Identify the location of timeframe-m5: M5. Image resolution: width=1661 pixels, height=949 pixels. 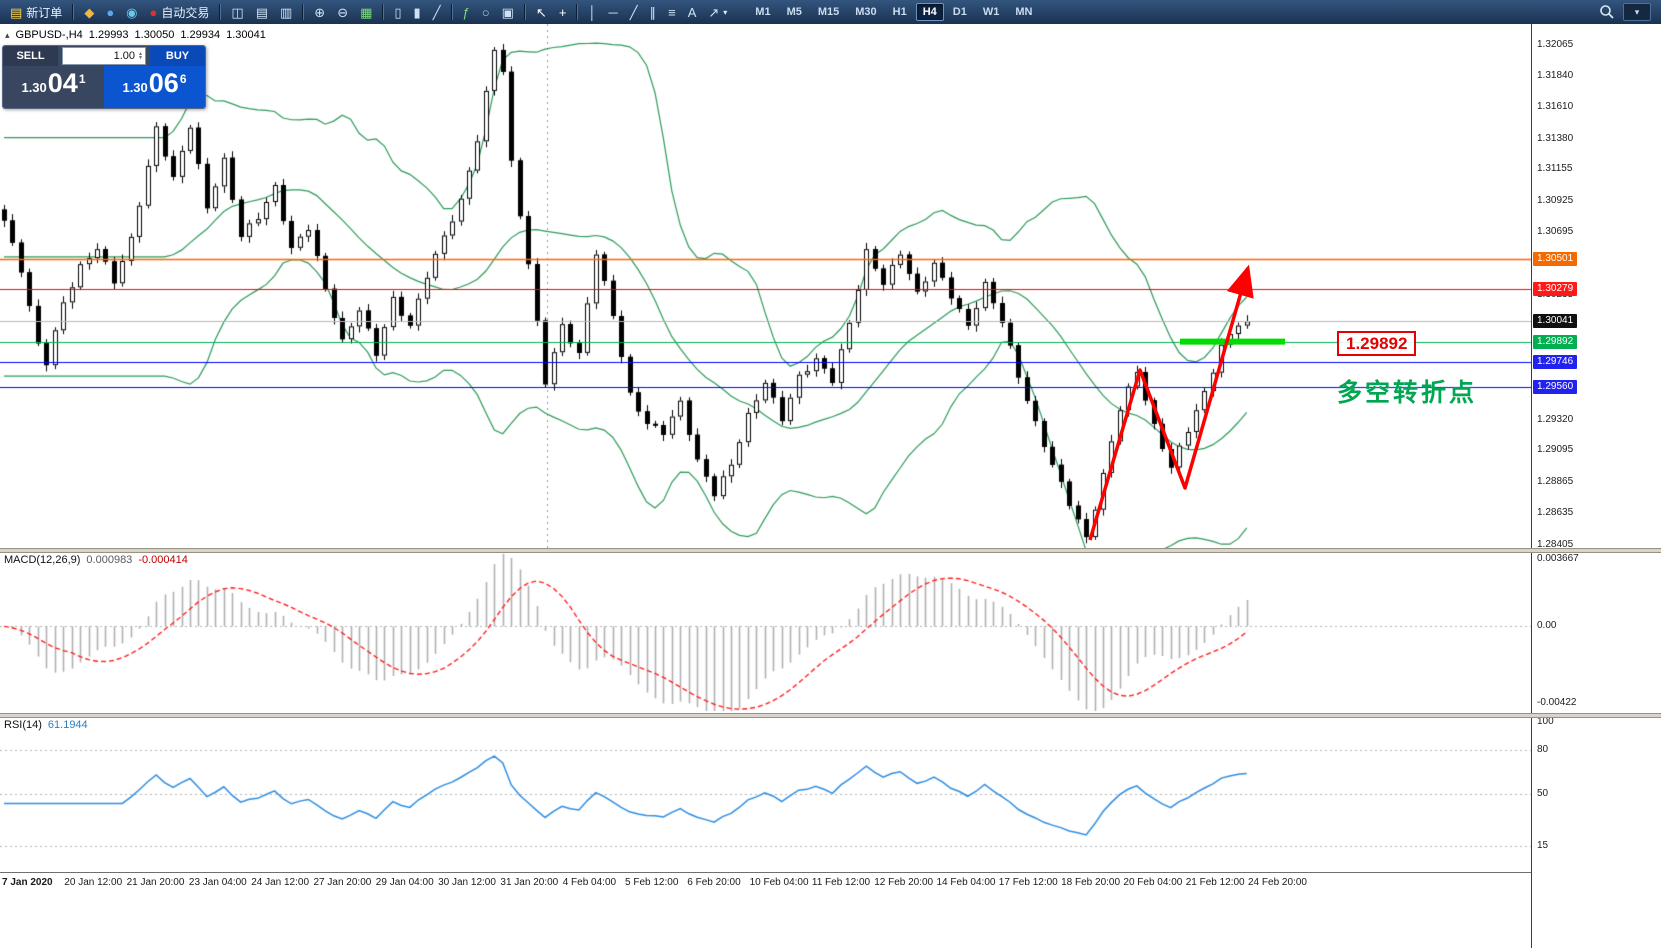
(794, 12).